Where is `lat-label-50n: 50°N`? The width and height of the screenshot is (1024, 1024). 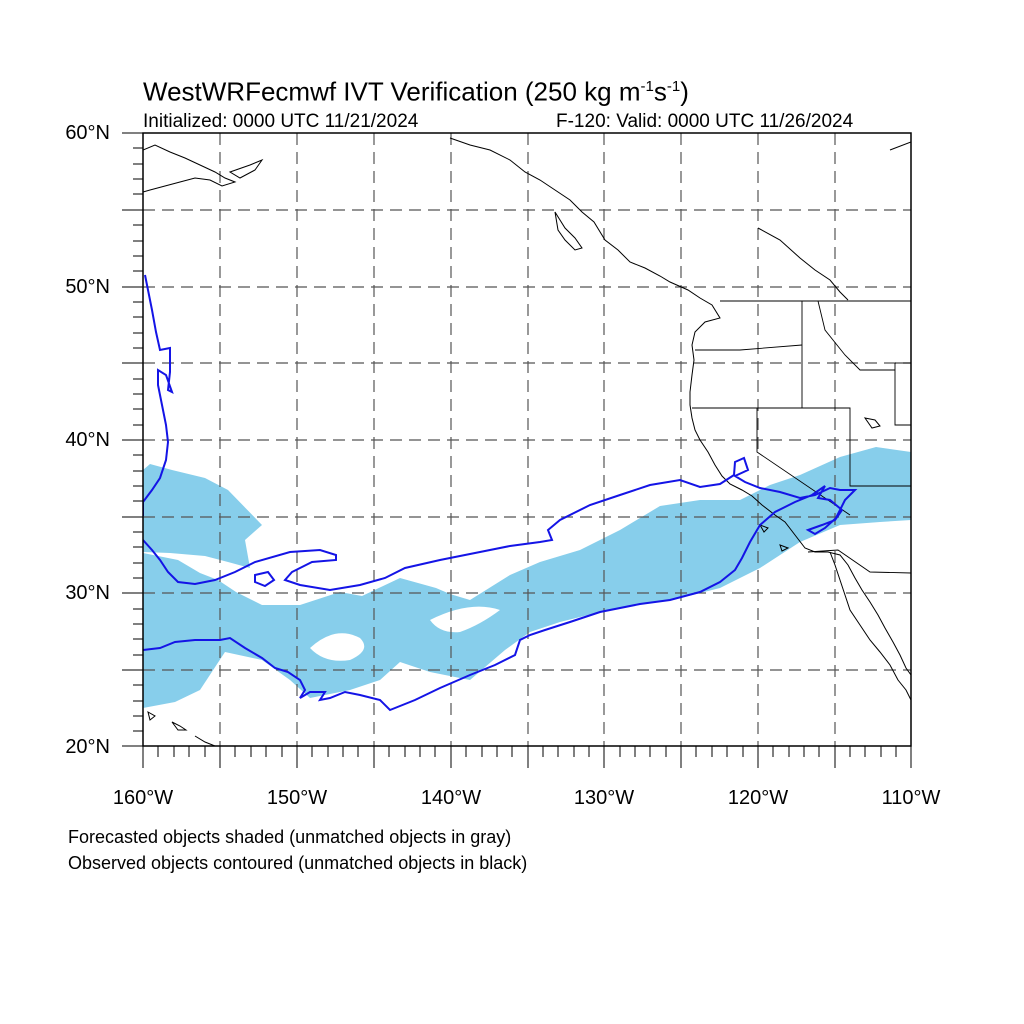
lat-label-50n: 50°N is located at coordinates (87, 287).